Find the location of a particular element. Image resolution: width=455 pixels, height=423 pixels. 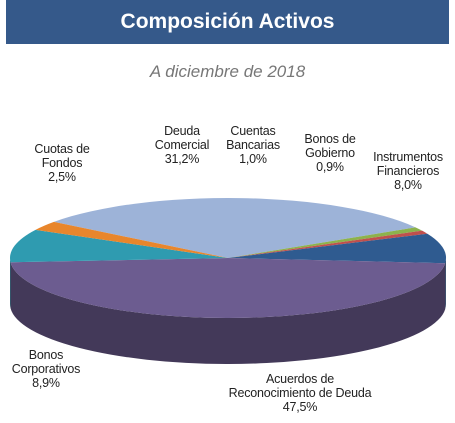

slice-label: Instrumentos Financieros 8,0% is located at coordinates (408, 171).